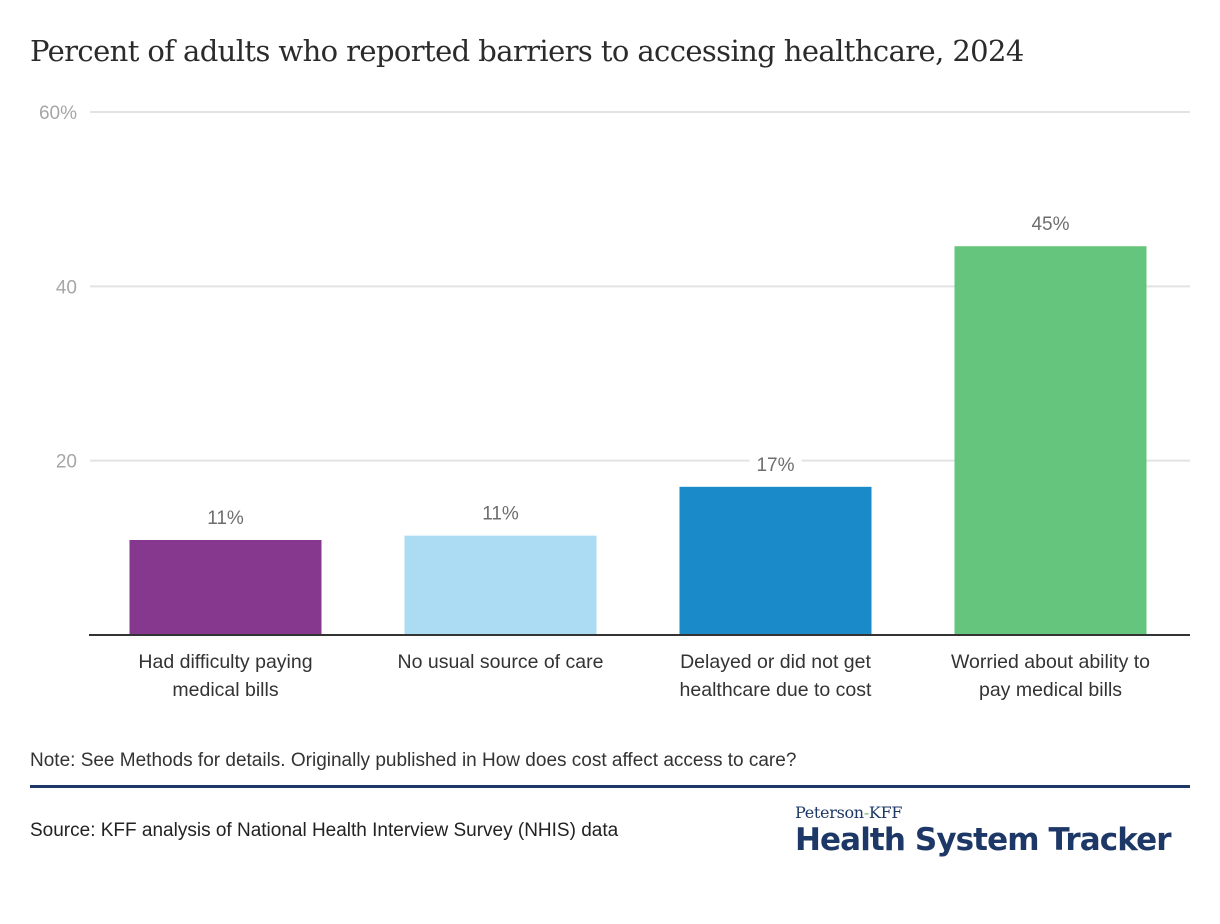  What do you see at coordinates (58, 113) in the screenshot?
I see `y-tick-label: 60%` at bounding box center [58, 113].